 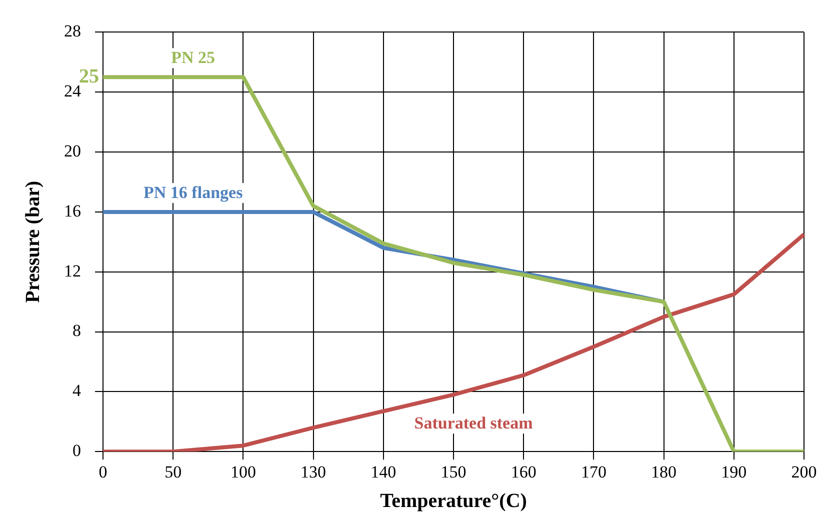 I want to click on x-tick-label: 160, so click(x=523, y=472).